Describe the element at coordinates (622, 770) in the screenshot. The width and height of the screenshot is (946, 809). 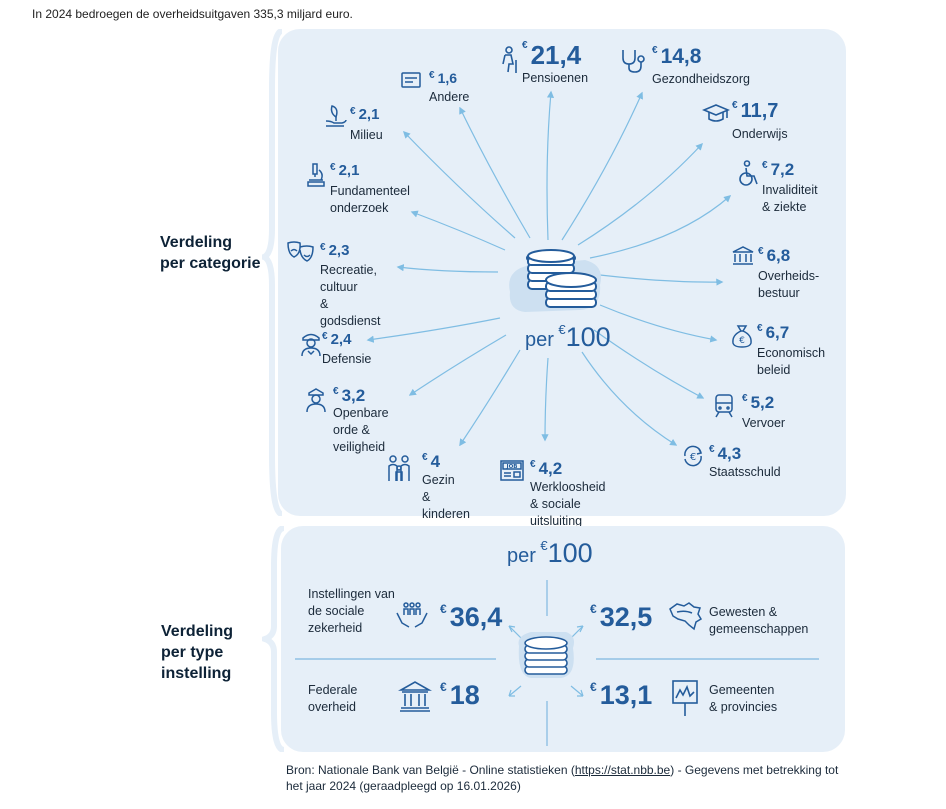
I see `source-link: https://stat.nbb.be` at that location.